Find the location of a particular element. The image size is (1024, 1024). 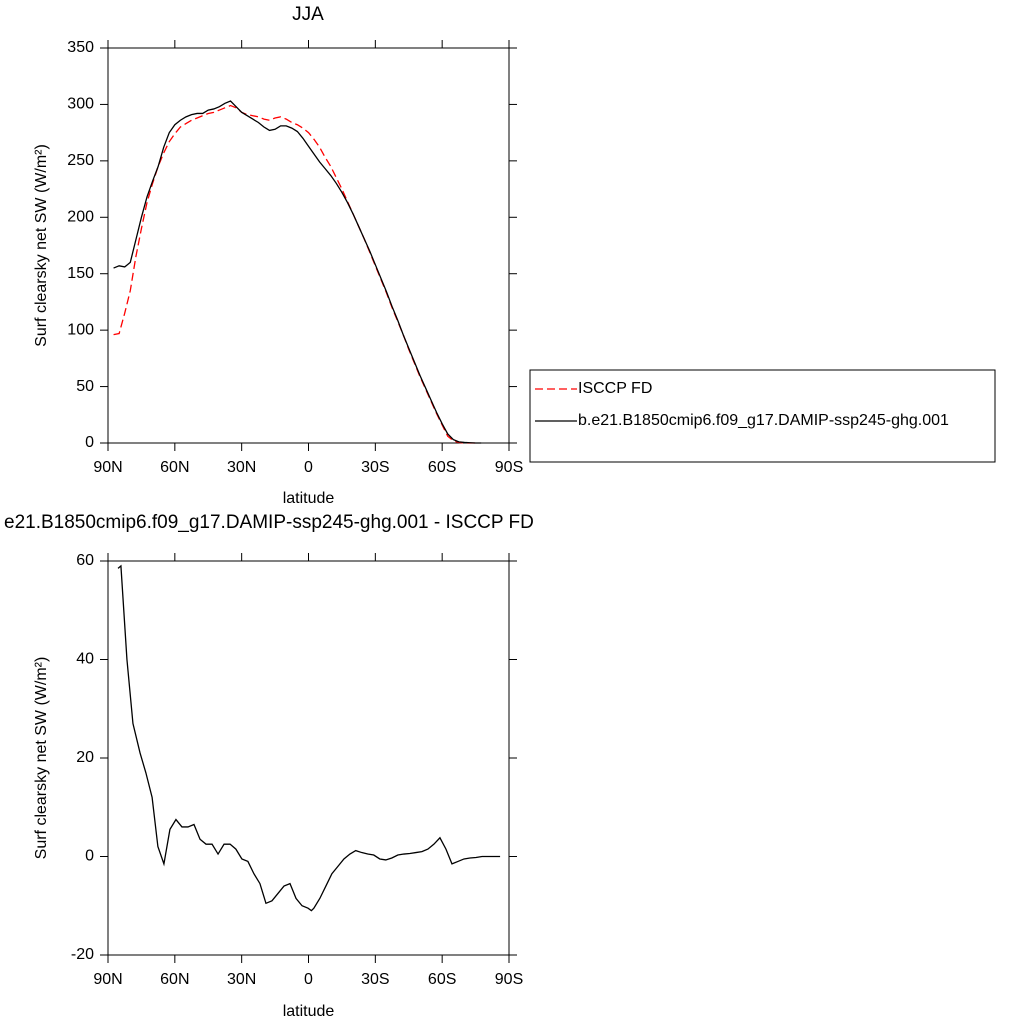

y-tick-label: -20 is located at coordinates (82, 954).